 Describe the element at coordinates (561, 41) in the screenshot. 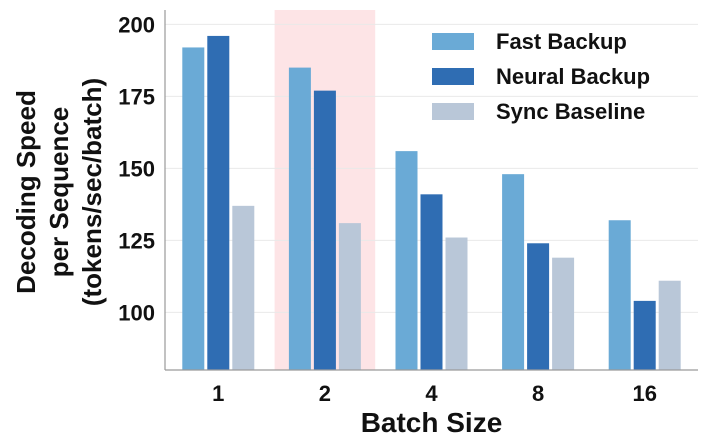

I see `legend-label: Fast Backup` at that location.